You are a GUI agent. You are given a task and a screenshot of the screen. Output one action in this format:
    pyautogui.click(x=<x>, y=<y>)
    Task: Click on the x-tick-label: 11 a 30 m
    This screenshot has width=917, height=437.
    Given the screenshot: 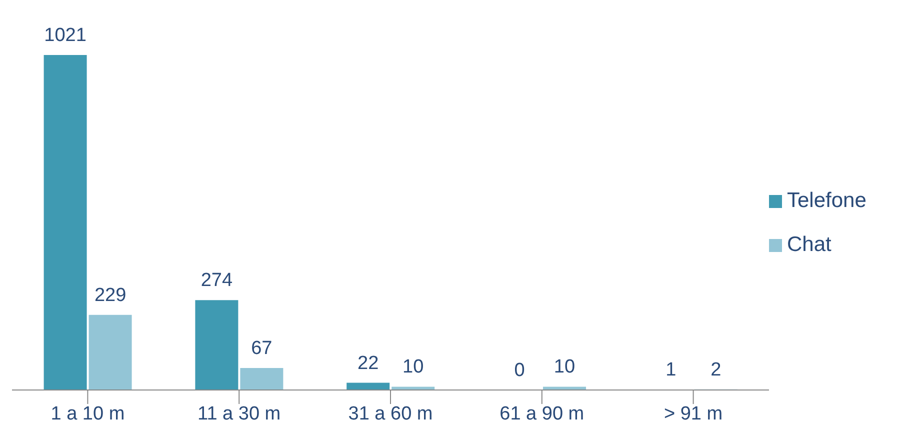 What is the action you would take?
    pyautogui.click(x=239, y=413)
    